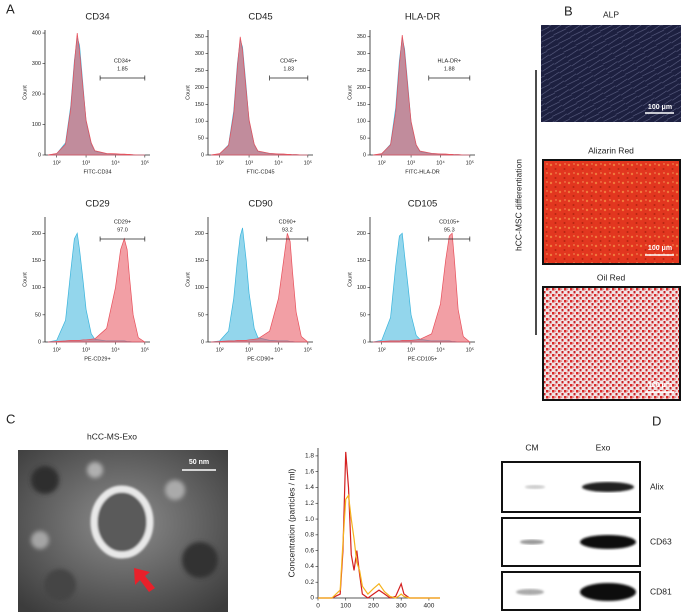 This screenshot has height=612, width=684. What do you see at coordinates (611, 343) in the screenshot?
I see `oil-red-image` at bounding box center [611, 343].